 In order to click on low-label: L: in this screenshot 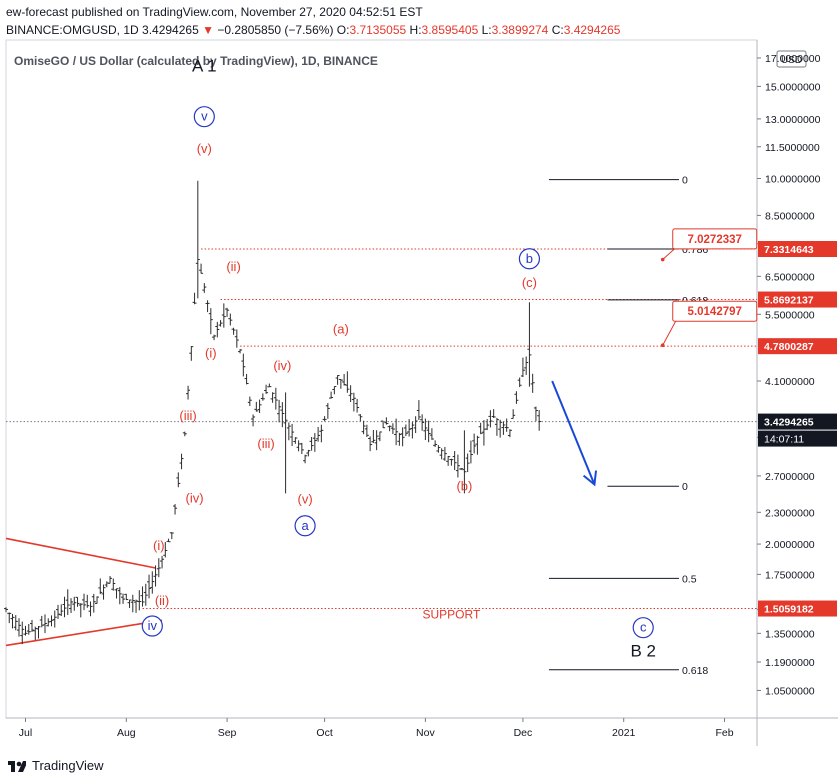, I will do `click(486, 30)`.